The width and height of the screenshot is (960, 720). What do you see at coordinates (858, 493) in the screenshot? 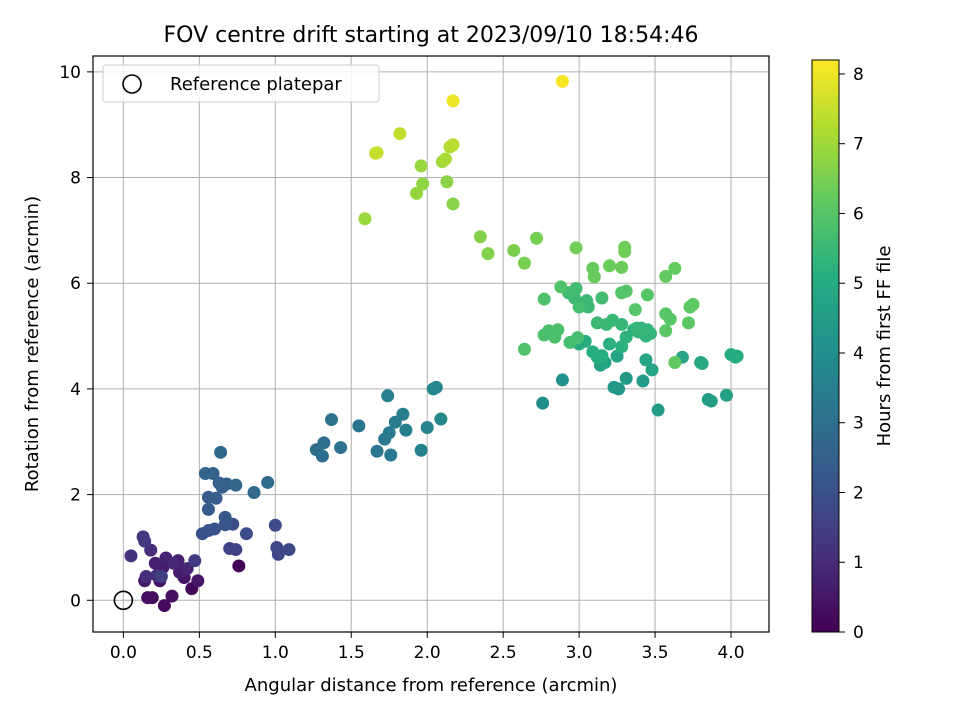
I see `colorbar-tick-label: 2` at bounding box center [858, 493].